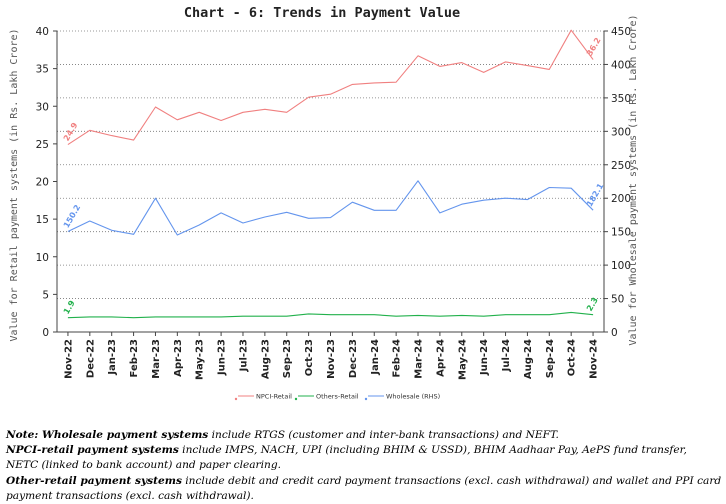 Image resolution: width=726 pixels, height=504 pixels. What do you see at coordinates (42, 183) in the screenshot?
I see `y-tick-label: 20` at bounding box center [42, 183].